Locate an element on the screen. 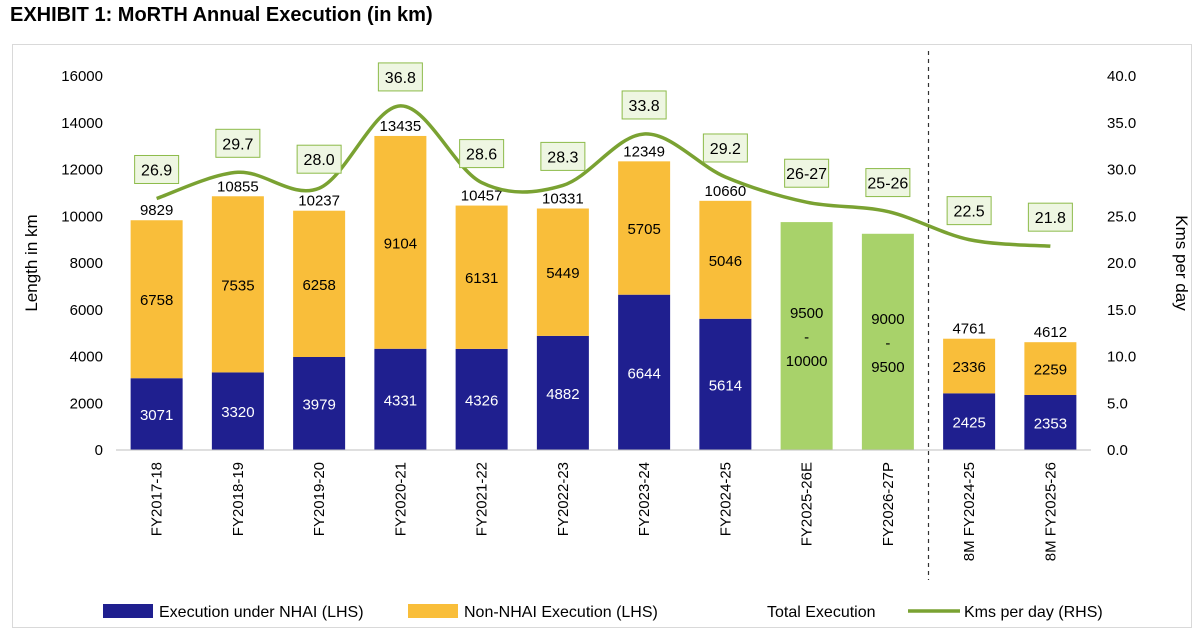  line-data-label: 26.9 is located at coordinates (156, 170).